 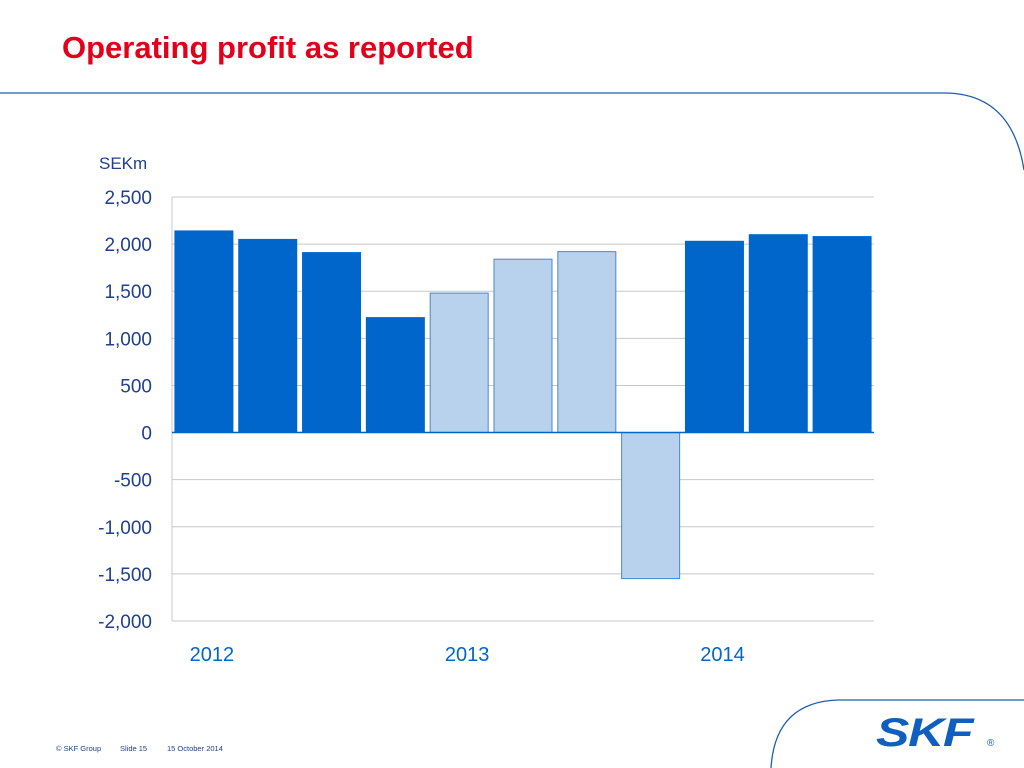 What do you see at coordinates (722, 655) in the screenshot?
I see `x-year-label: 2014` at bounding box center [722, 655].